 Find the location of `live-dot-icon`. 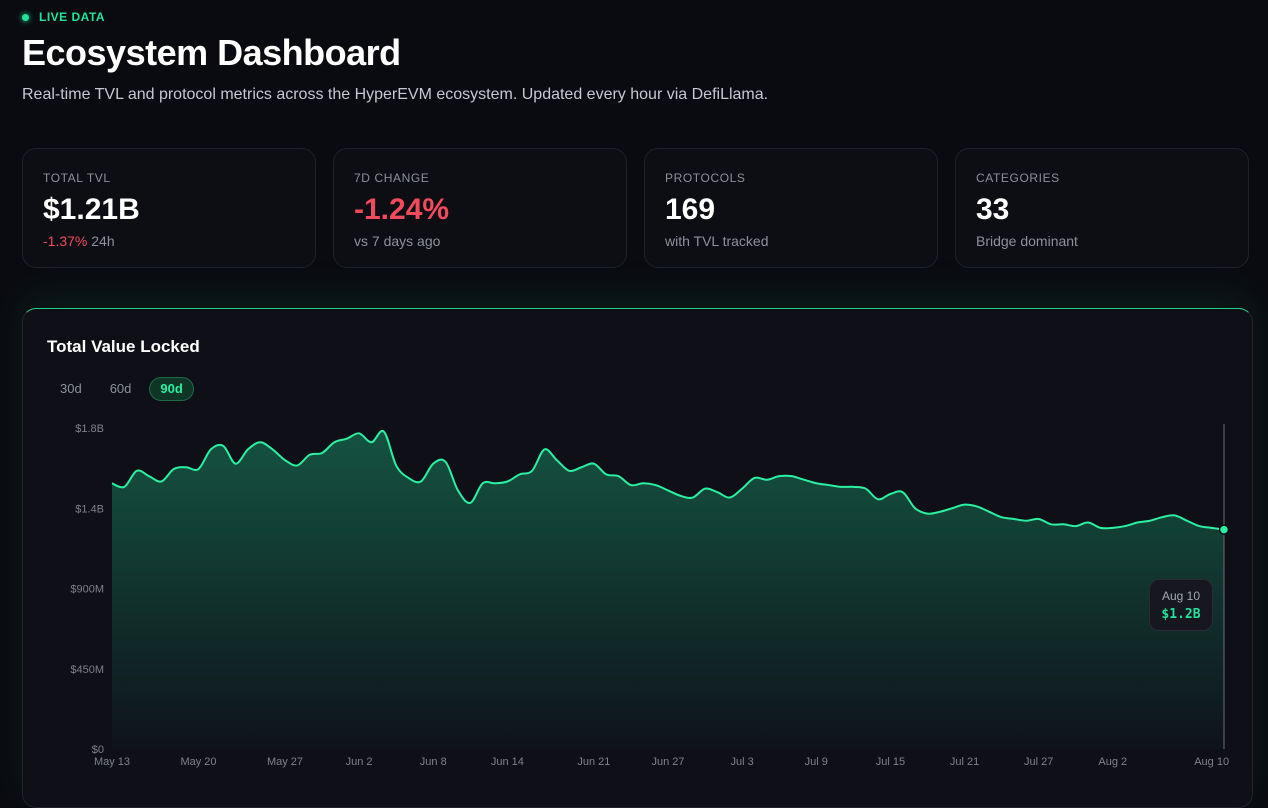

live-dot-icon is located at coordinates (25, 17).